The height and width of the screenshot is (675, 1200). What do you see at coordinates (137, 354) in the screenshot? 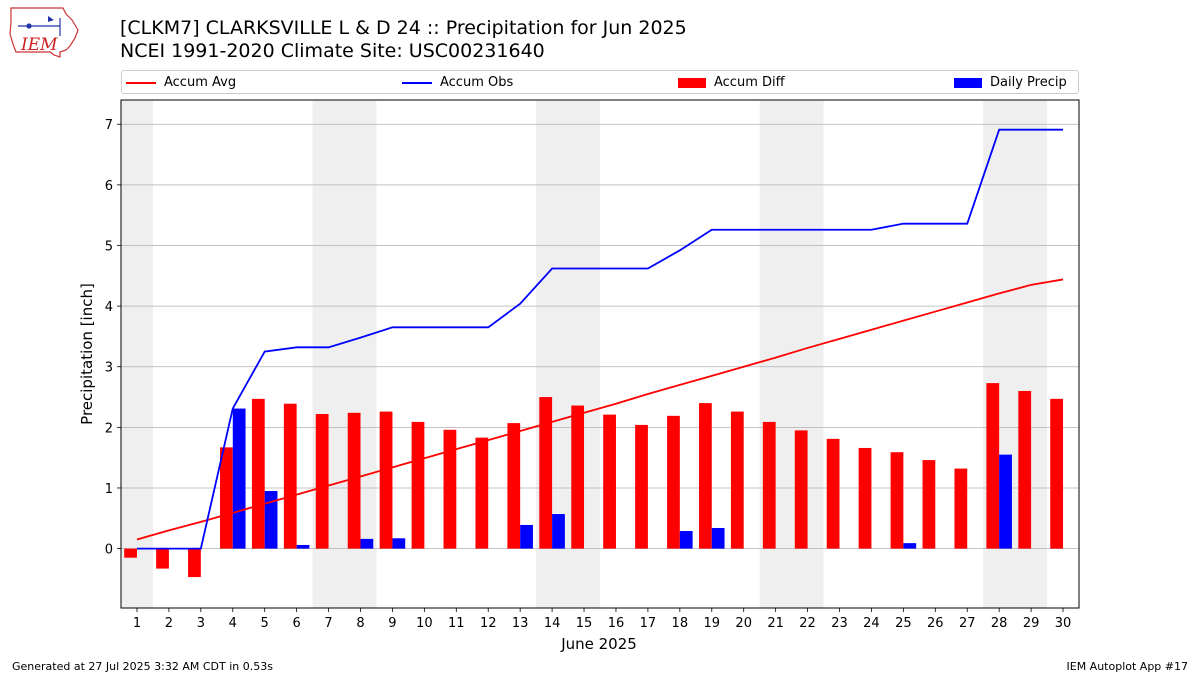
I see `weekend-shade` at bounding box center [137, 354].